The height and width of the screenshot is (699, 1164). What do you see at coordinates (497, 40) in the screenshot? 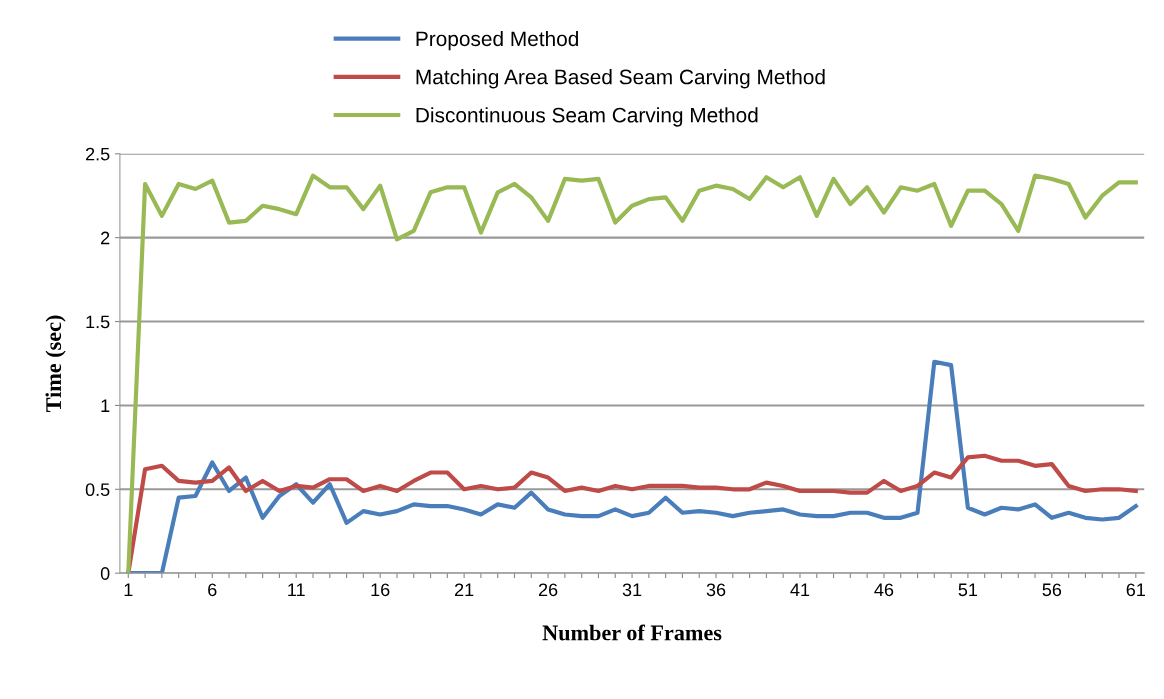
I see `legend-label: Proposed Method` at bounding box center [497, 40].